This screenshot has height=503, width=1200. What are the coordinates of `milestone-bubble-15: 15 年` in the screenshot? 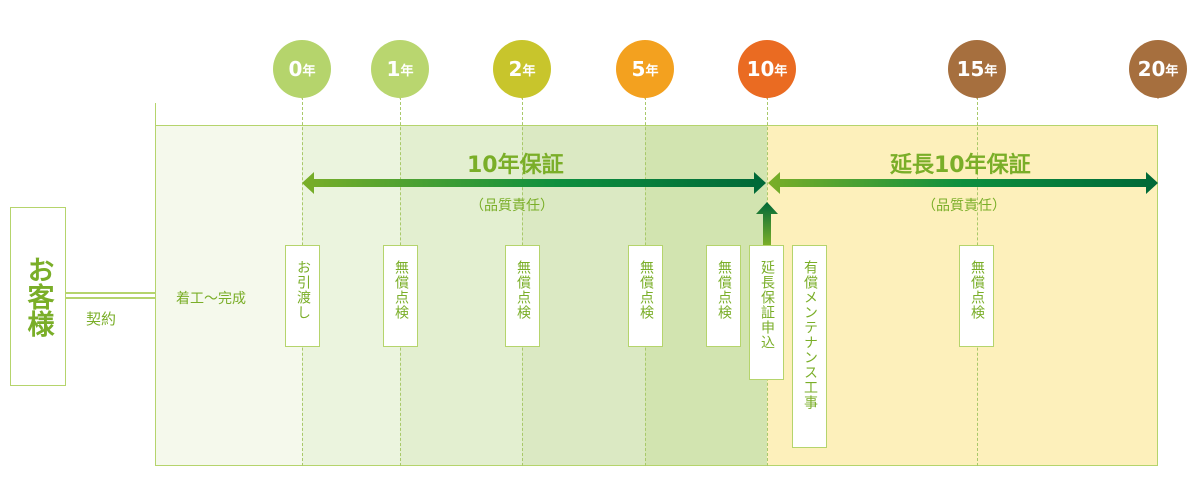 It's located at (977, 69).